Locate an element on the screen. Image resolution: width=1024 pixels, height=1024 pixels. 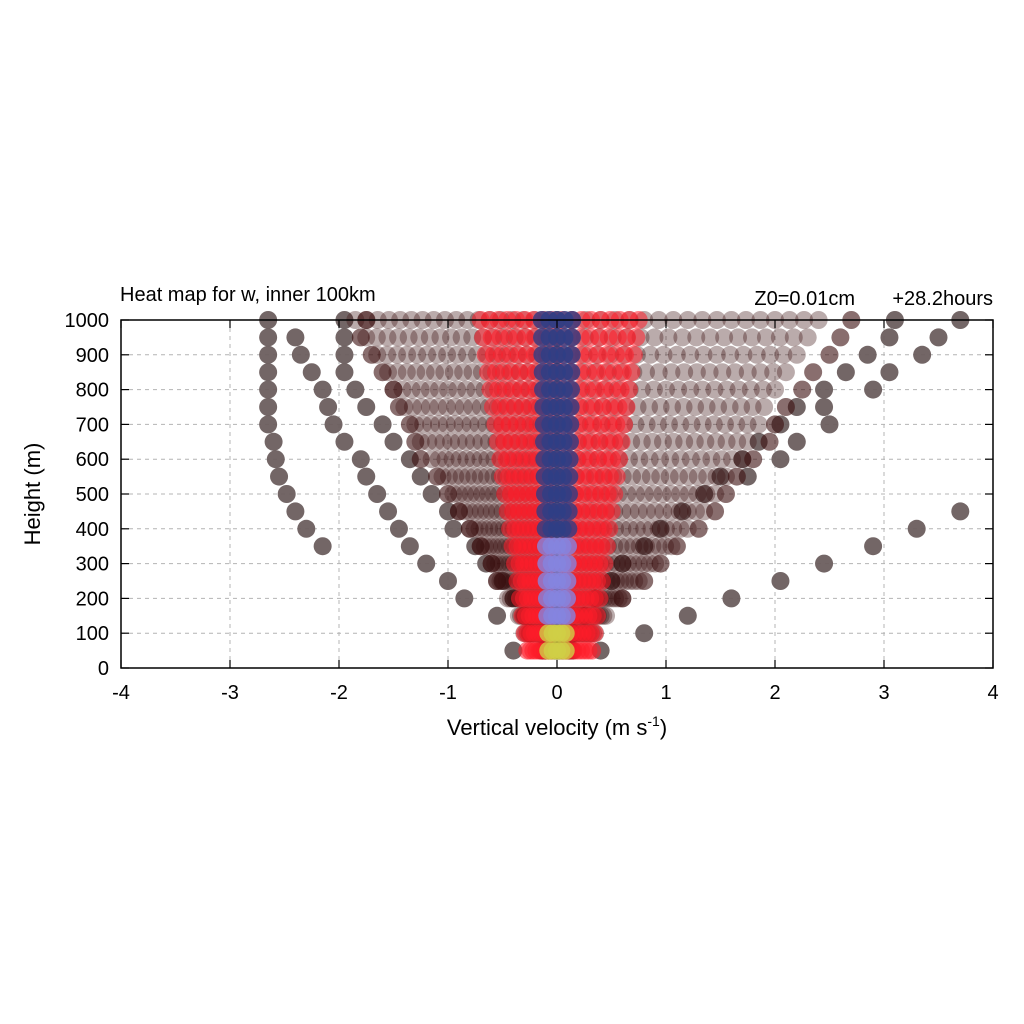
y-tick-label: 1000 is located at coordinates (87, 321).